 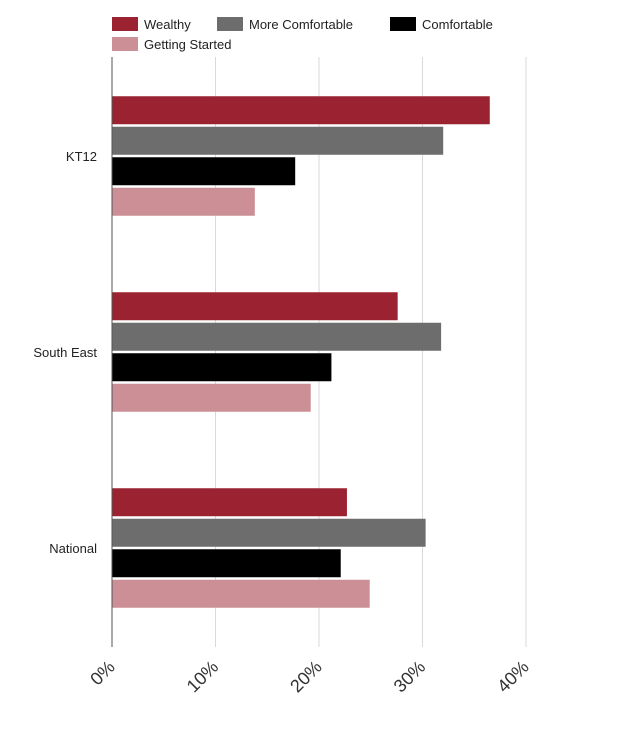 What do you see at coordinates (188, 44) in the screenshot?
I see `legend-label: Getting Started` at bounding box center [188, 44].